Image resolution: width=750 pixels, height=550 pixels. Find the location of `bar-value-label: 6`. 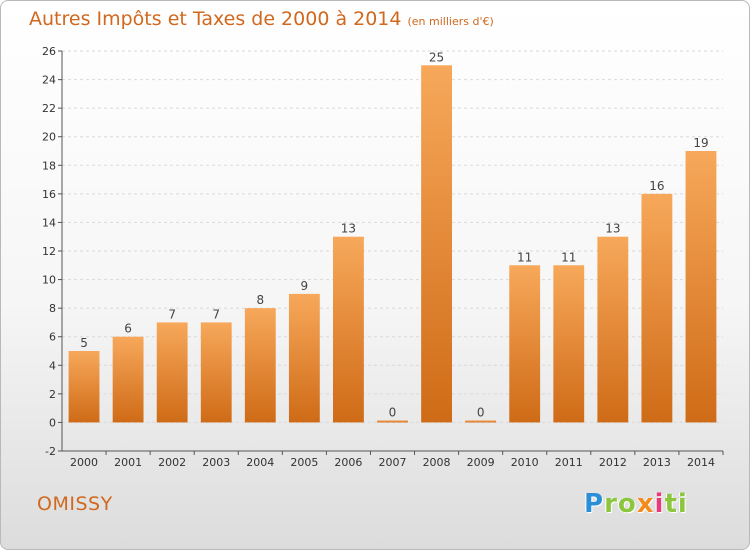

bar-value-label: 6 is located at coordinates (128, 329).